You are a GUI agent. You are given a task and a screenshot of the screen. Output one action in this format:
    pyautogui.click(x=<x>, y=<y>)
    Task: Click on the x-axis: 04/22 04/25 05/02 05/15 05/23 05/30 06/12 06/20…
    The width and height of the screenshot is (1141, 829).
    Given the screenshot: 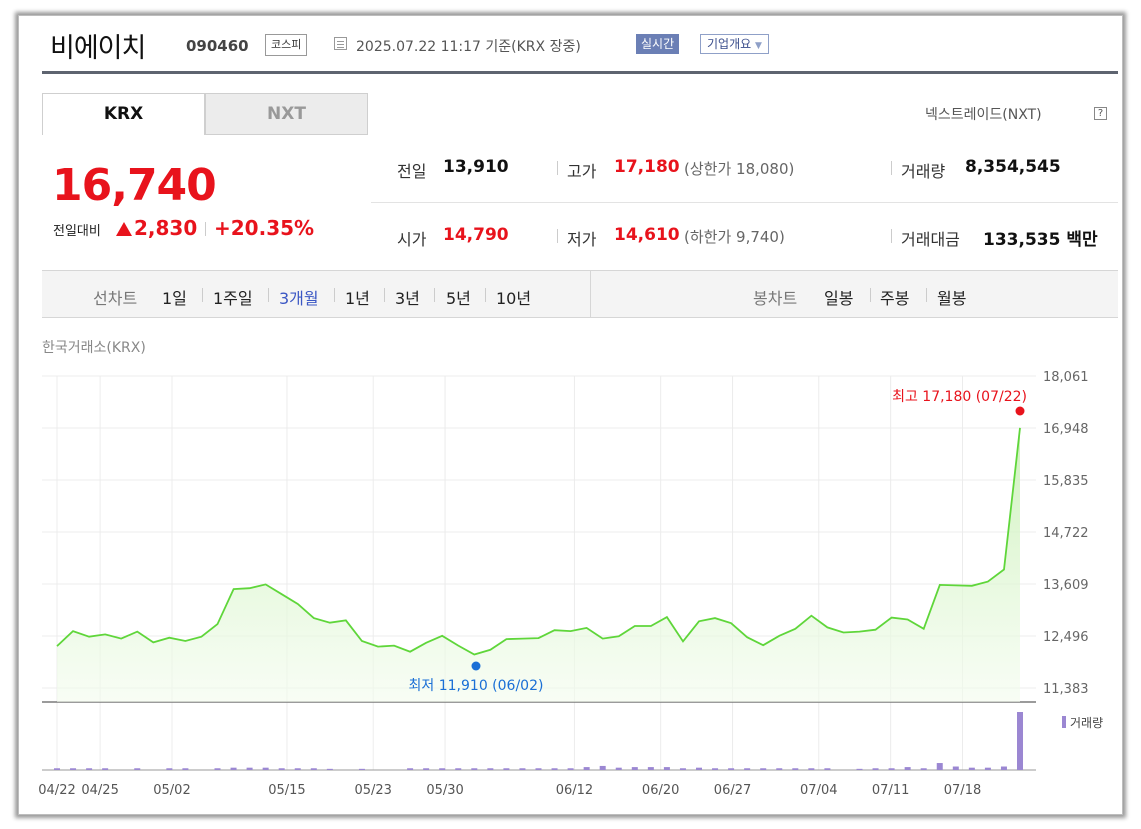 What is the action you would take?
    pyautogui.click(x=509, y=790)
    